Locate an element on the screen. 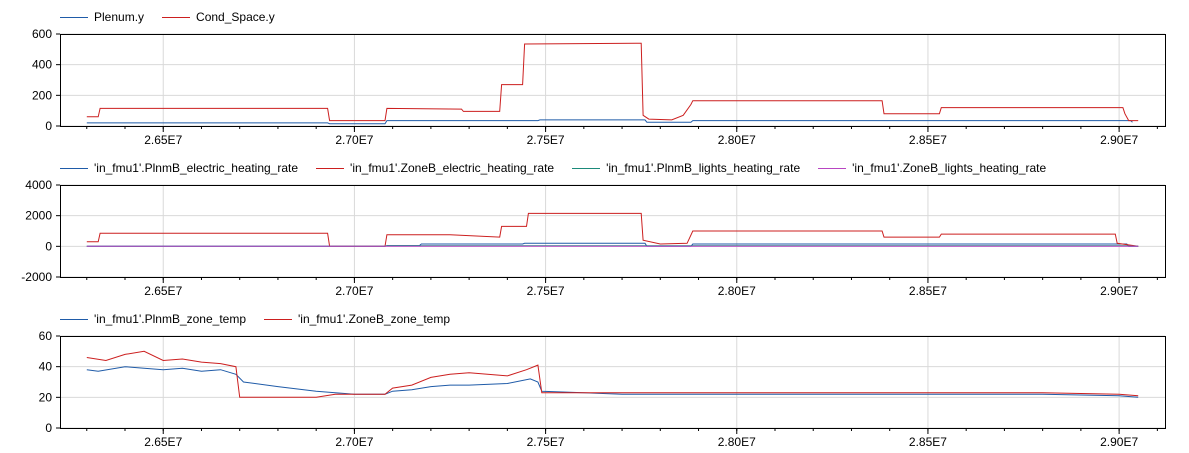 The width and height of the screenshot is (1189, 453). legend-item: 'in_fmu1'.PlnmB_electric_heating_rate is located at coordinates (179, 168).